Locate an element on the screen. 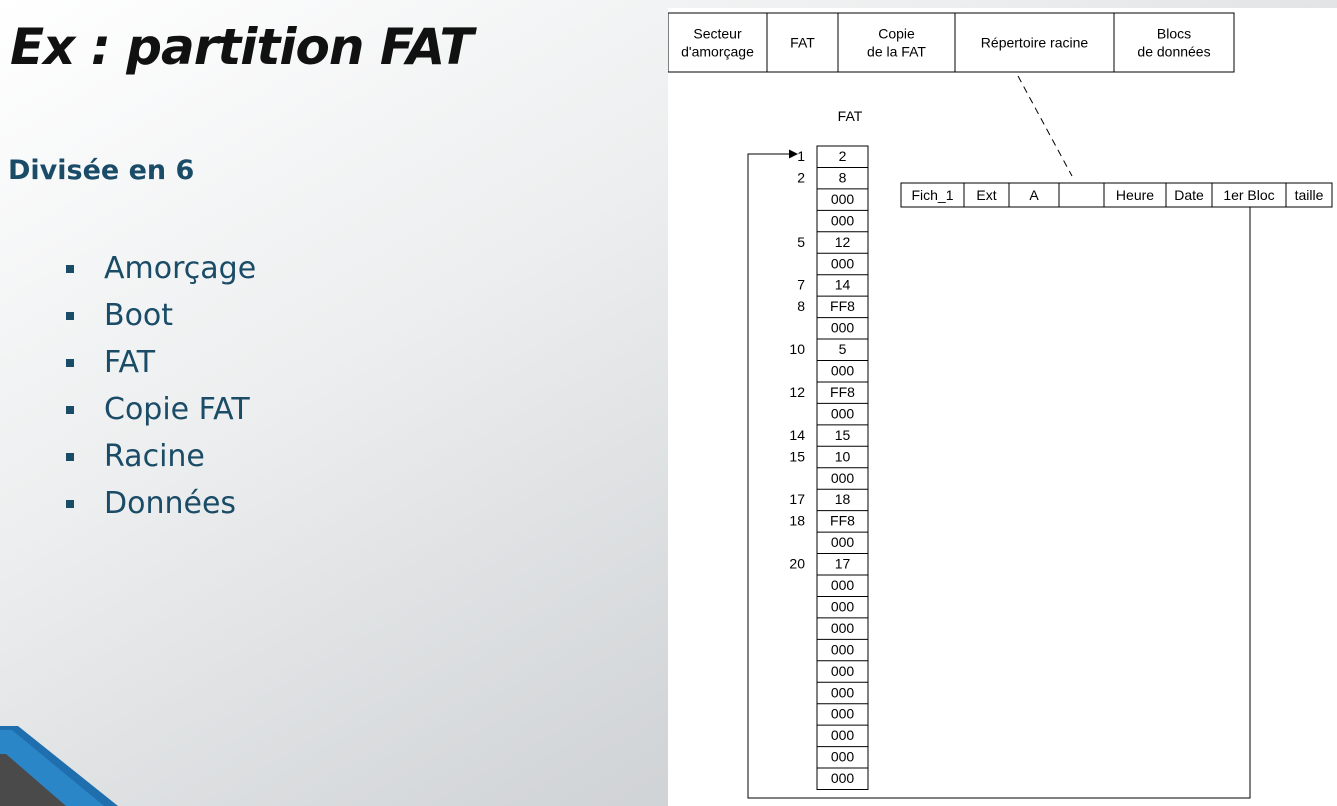 The image size is (1337, 806). fat-cell-value: 5 is located at coordinates (843, 349).